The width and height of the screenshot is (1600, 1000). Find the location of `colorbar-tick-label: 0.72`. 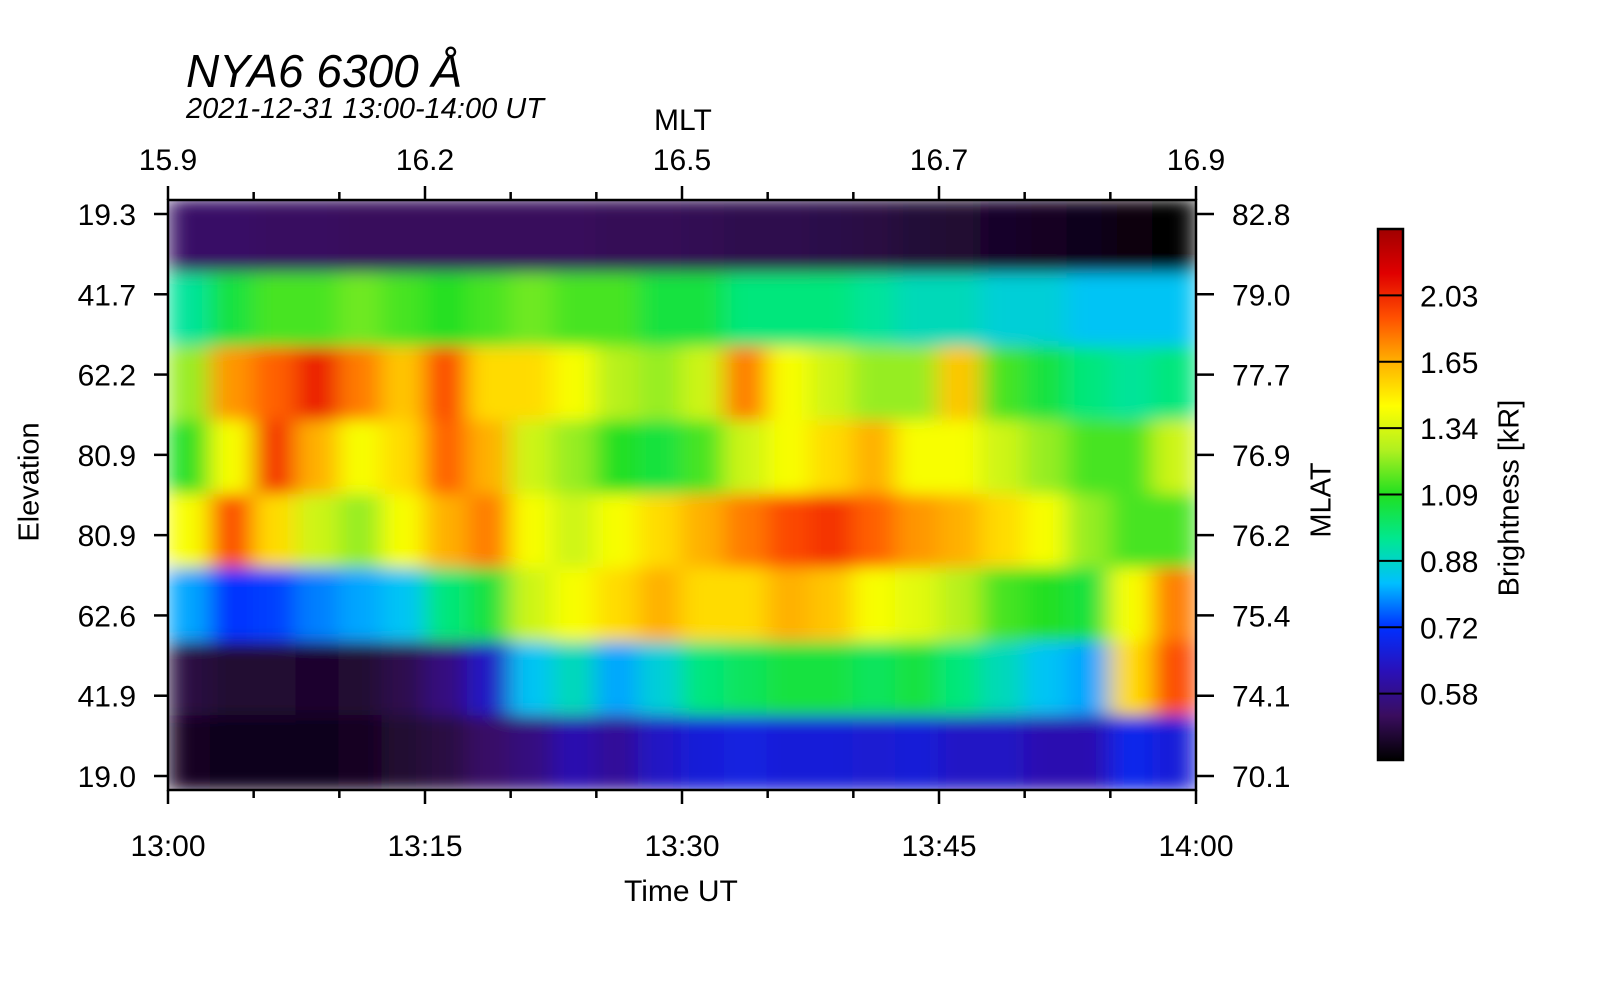

colorbar-tick-label: 0.72 is located at coordinates (1449, 628).